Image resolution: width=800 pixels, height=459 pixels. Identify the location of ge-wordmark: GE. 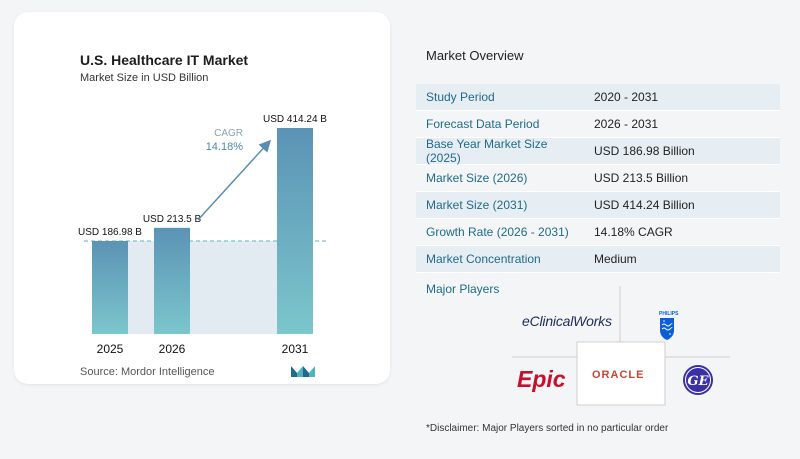
(698, 381).